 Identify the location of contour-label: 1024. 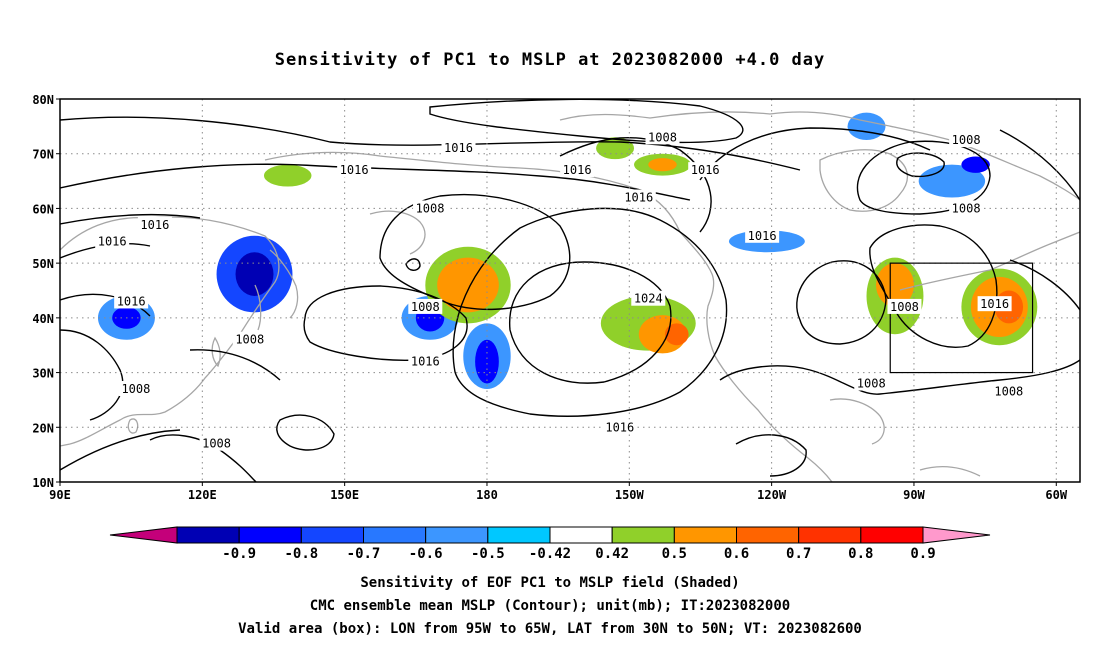
(648, 299).